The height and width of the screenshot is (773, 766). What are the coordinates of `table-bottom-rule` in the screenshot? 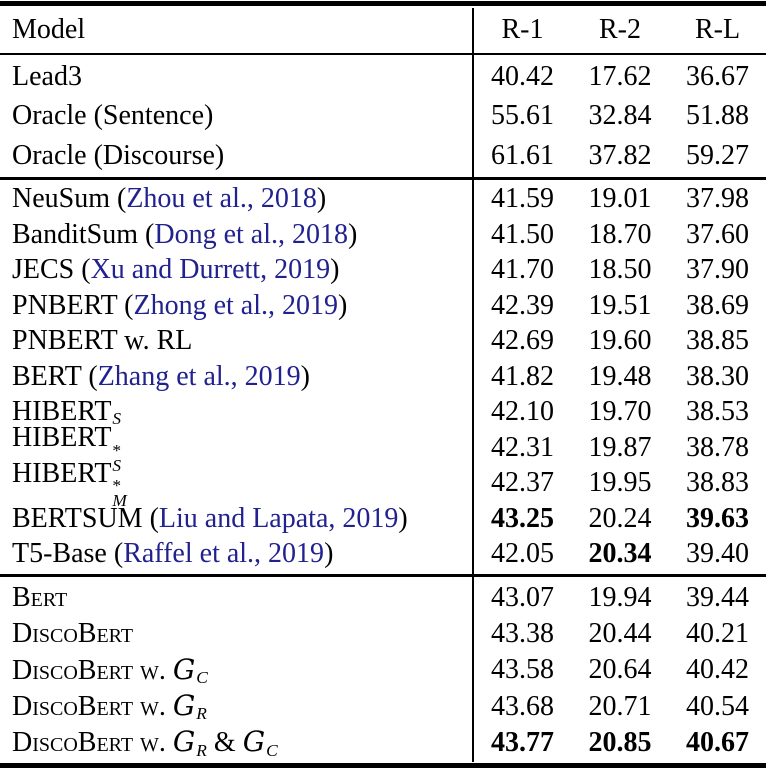 It's located at (383, 765).